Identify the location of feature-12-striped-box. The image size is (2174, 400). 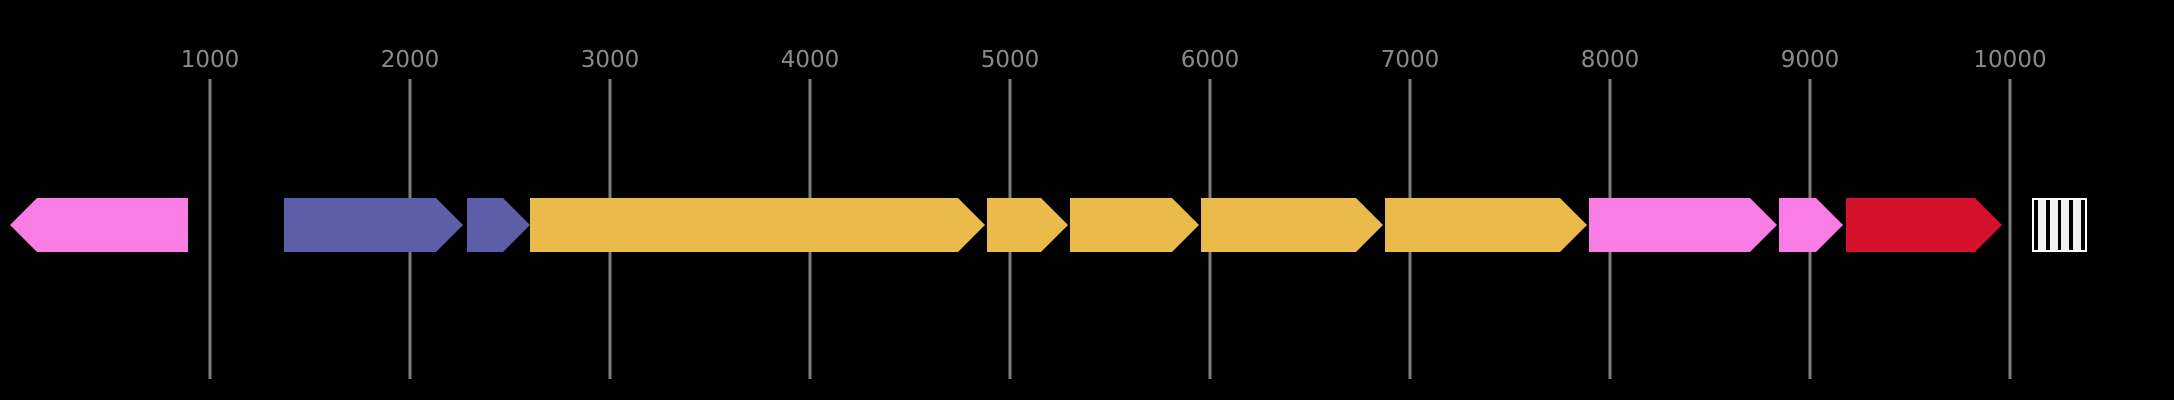
(2059, 225).